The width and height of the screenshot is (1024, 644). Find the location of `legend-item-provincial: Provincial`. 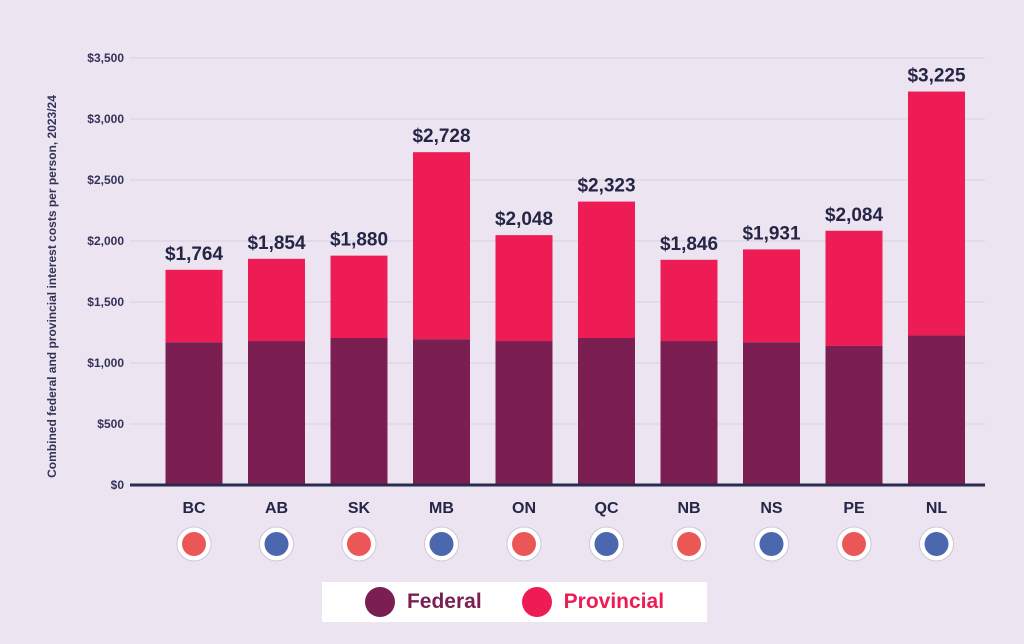

legend-item-provincial: Provincial is located at coordinates (593, 602).